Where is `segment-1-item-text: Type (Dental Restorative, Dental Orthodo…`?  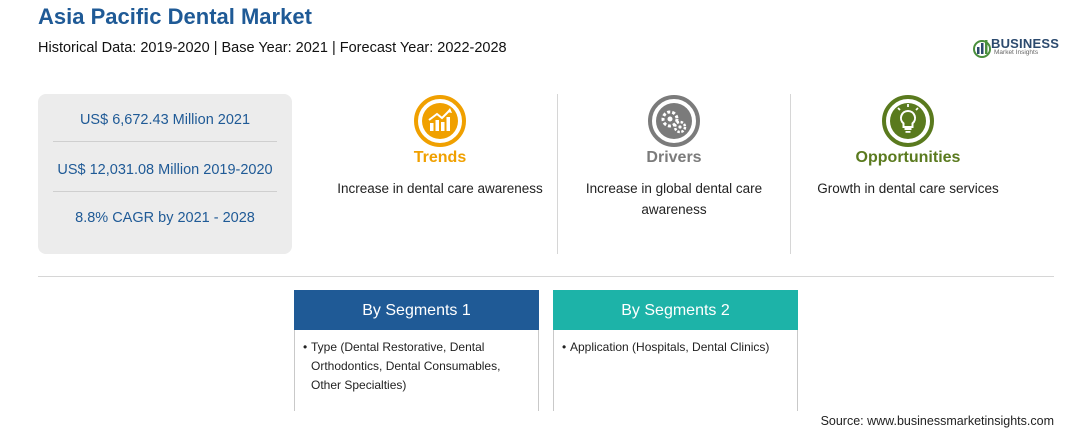
segment-1-item-text: Type (Dental Restorative, Dental Orthodo… is located at coordinates (406, 366).